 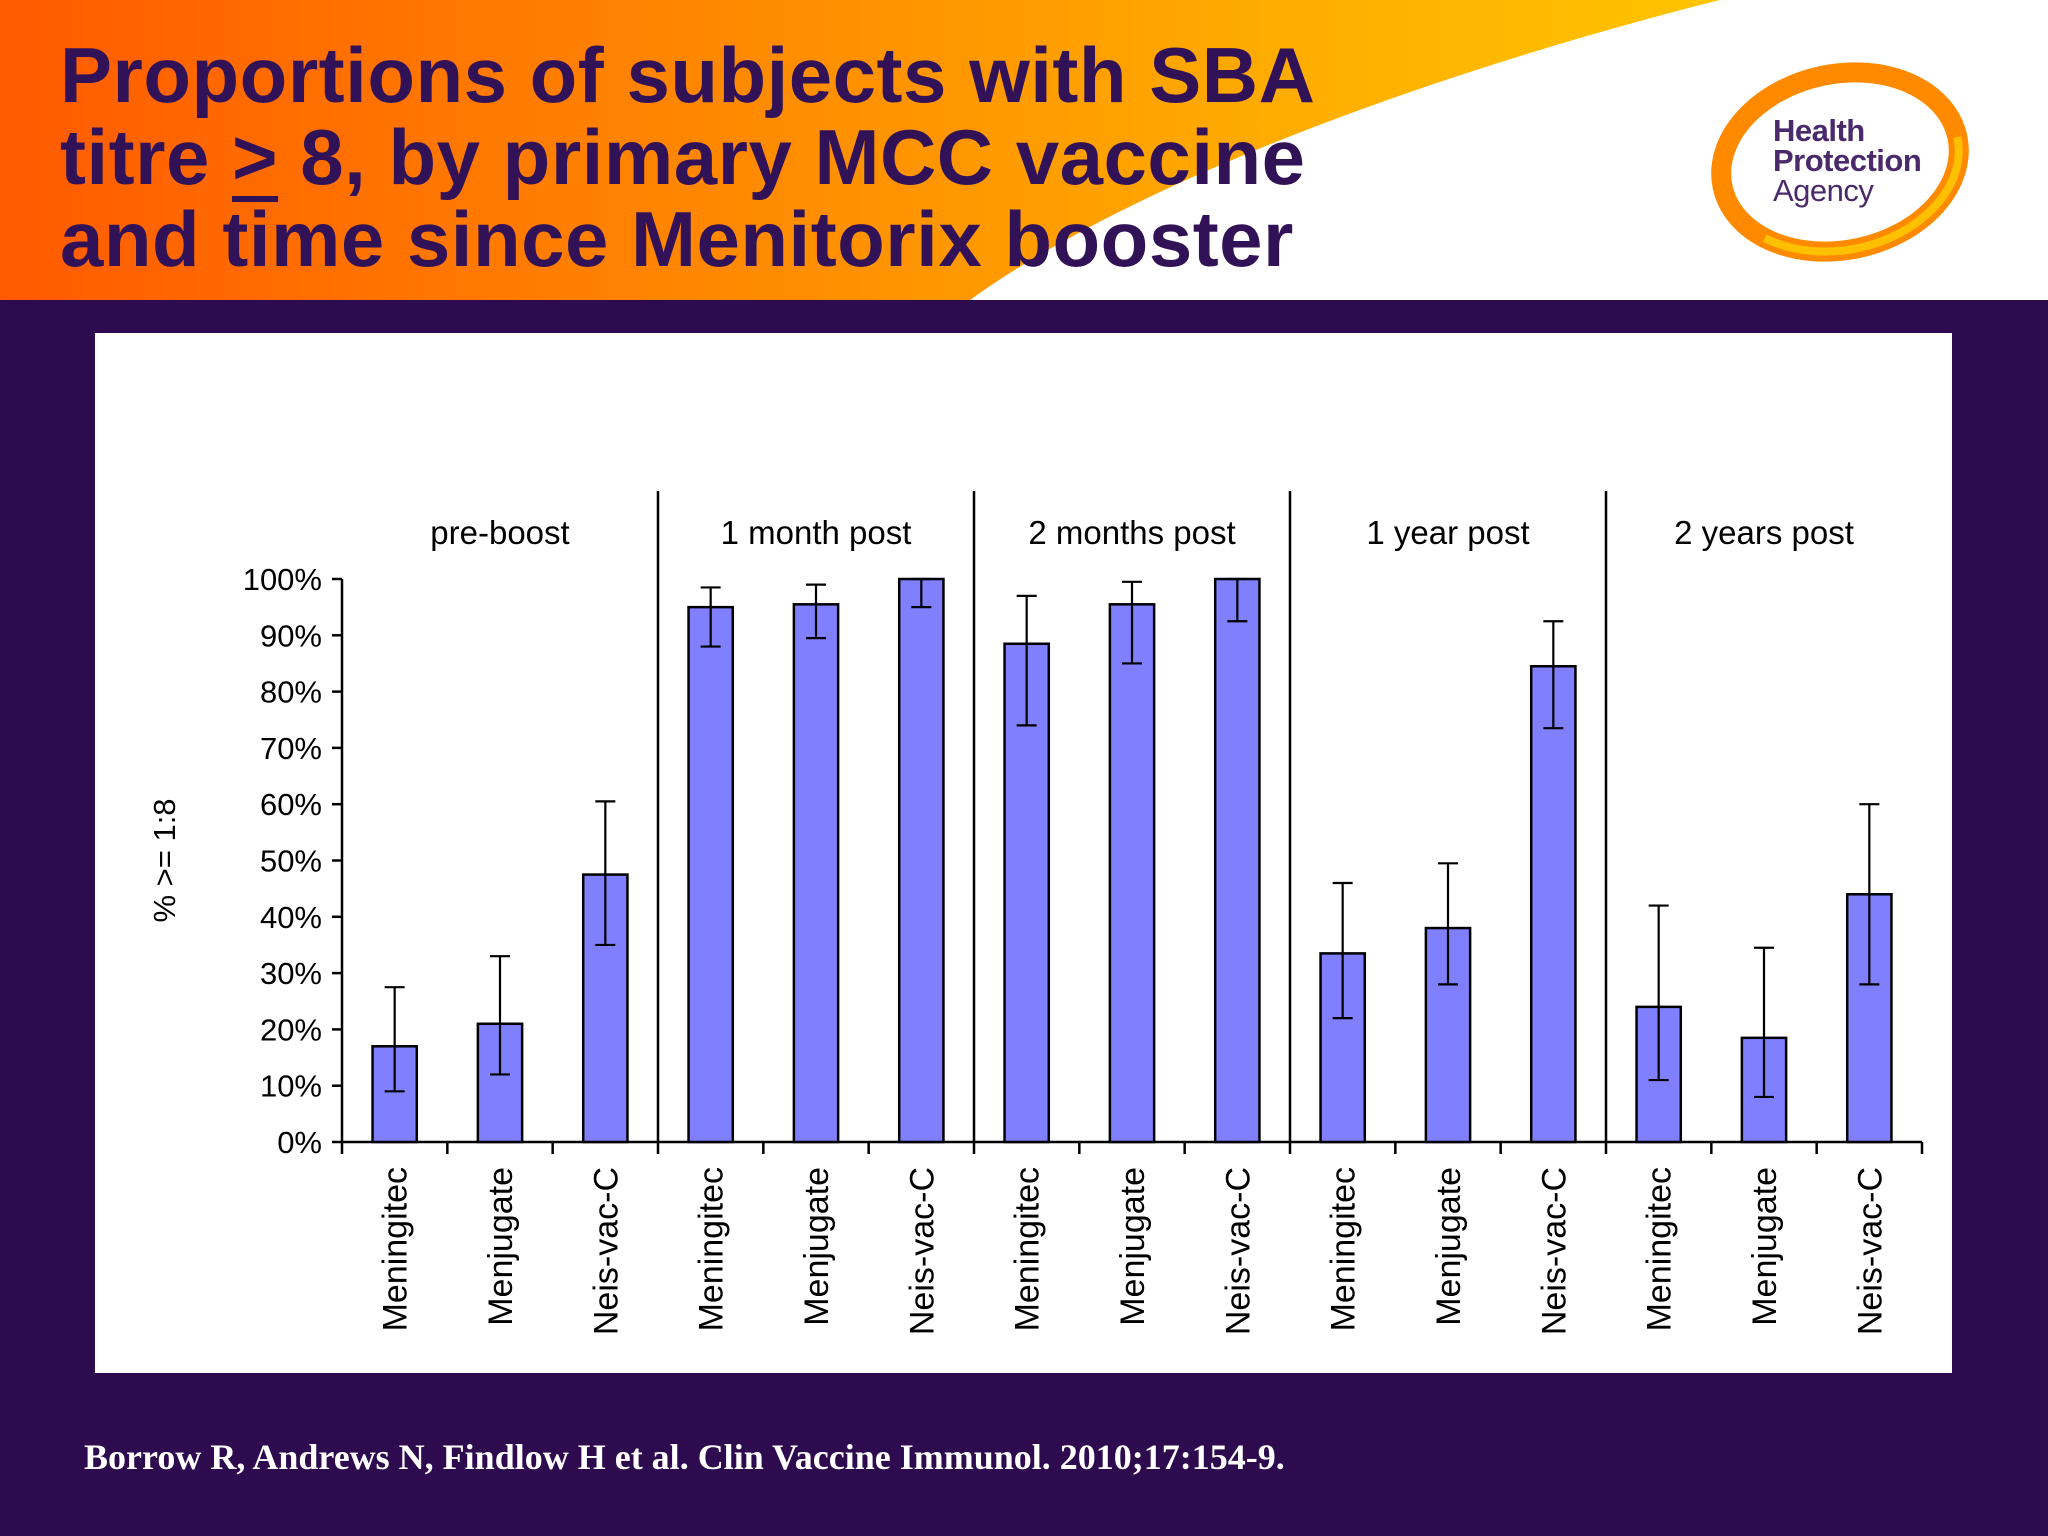 I want to click on y-tick-label: 90%, so click(x=291, y=635).